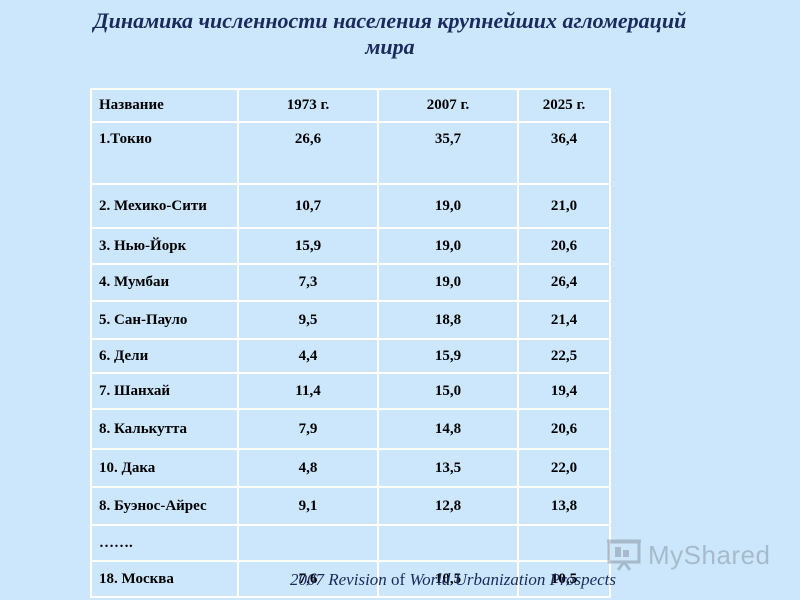 This screenshot has height=600, width=800. What do you see at coordinates (164, 246) in the screenshot?
I see `cell-city: 3. Нью-Йорк` at bounding box center [164, 246].